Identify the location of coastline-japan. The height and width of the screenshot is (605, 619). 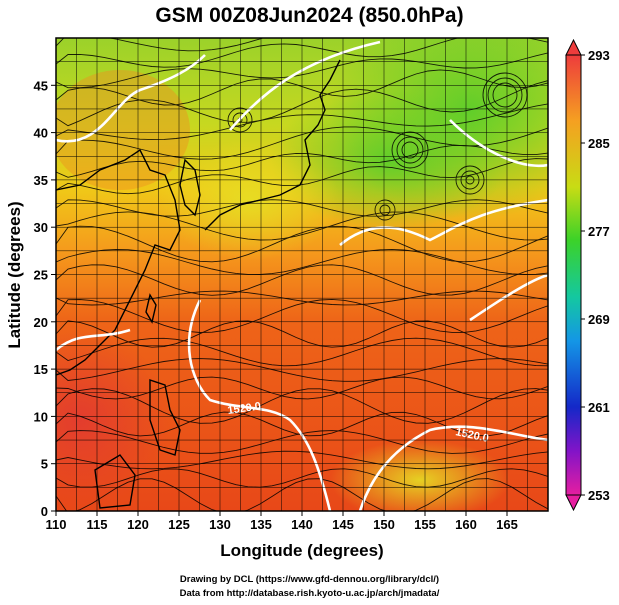
(272, 145).